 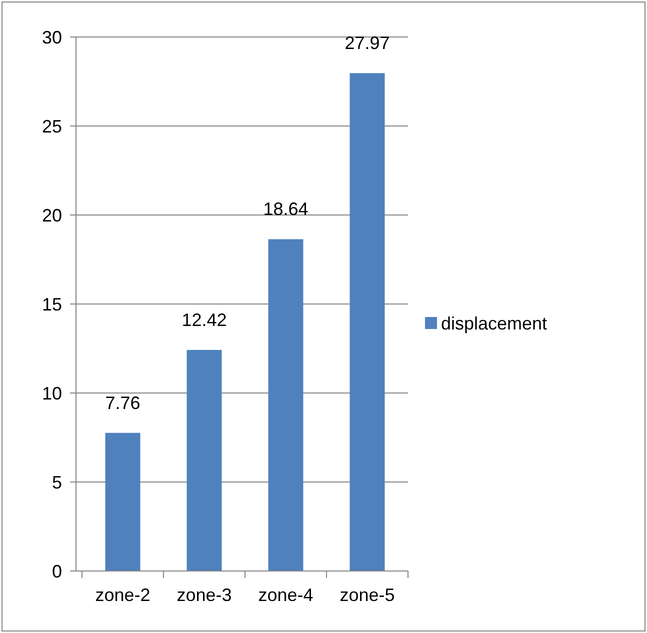 What do you see at coordinates (367, 595) in the screenshot?
I see `x-tick-label: zone-5` at bounding box center [367, 595].